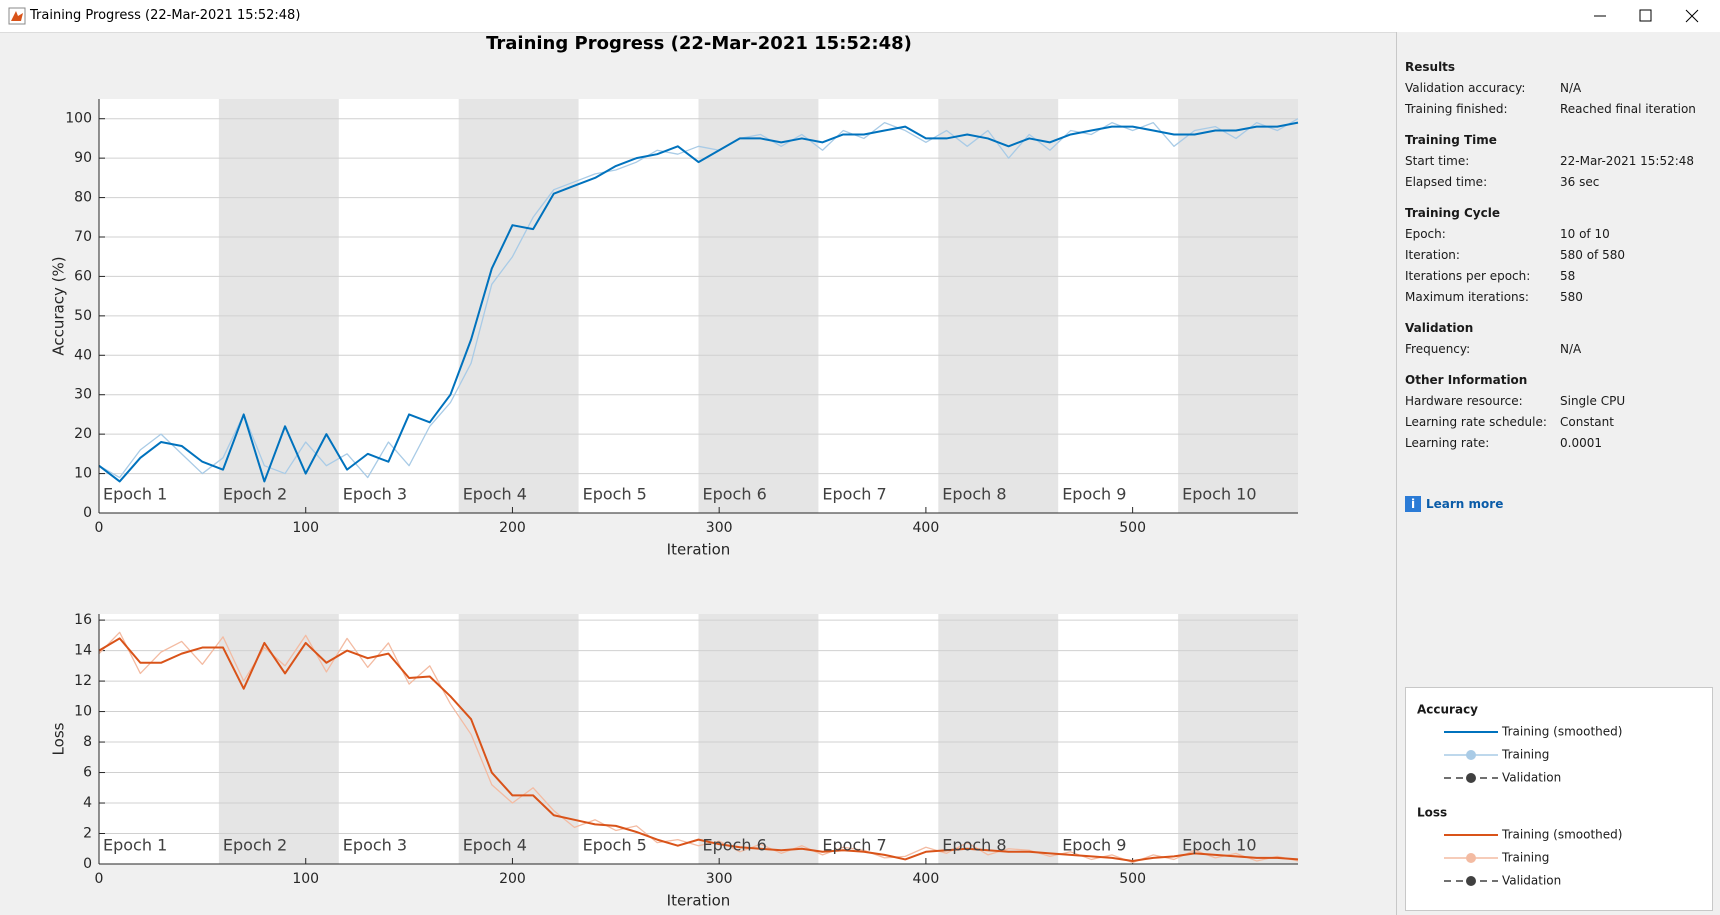  Describe the element at coordinates (1451, 140) in the screenshot. I see `section-title: Training Time` at that location.